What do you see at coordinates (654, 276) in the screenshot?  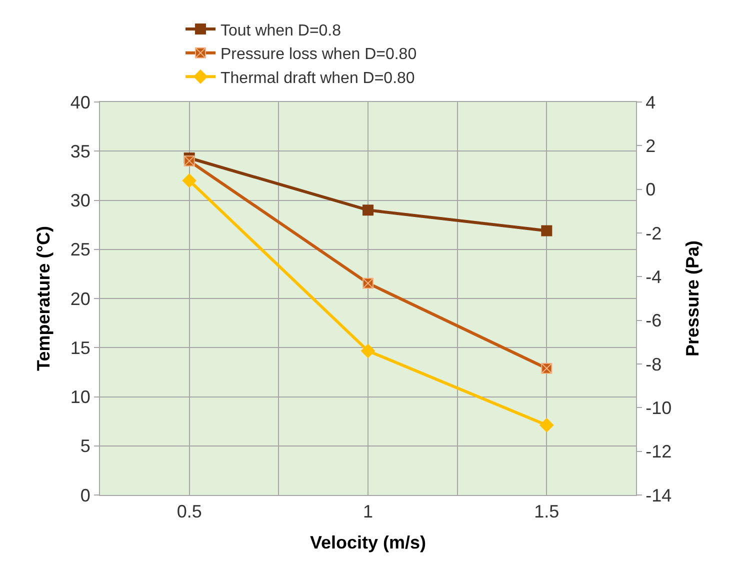 I see `y2-tick-label: -4` at bounding box center [654, 276].